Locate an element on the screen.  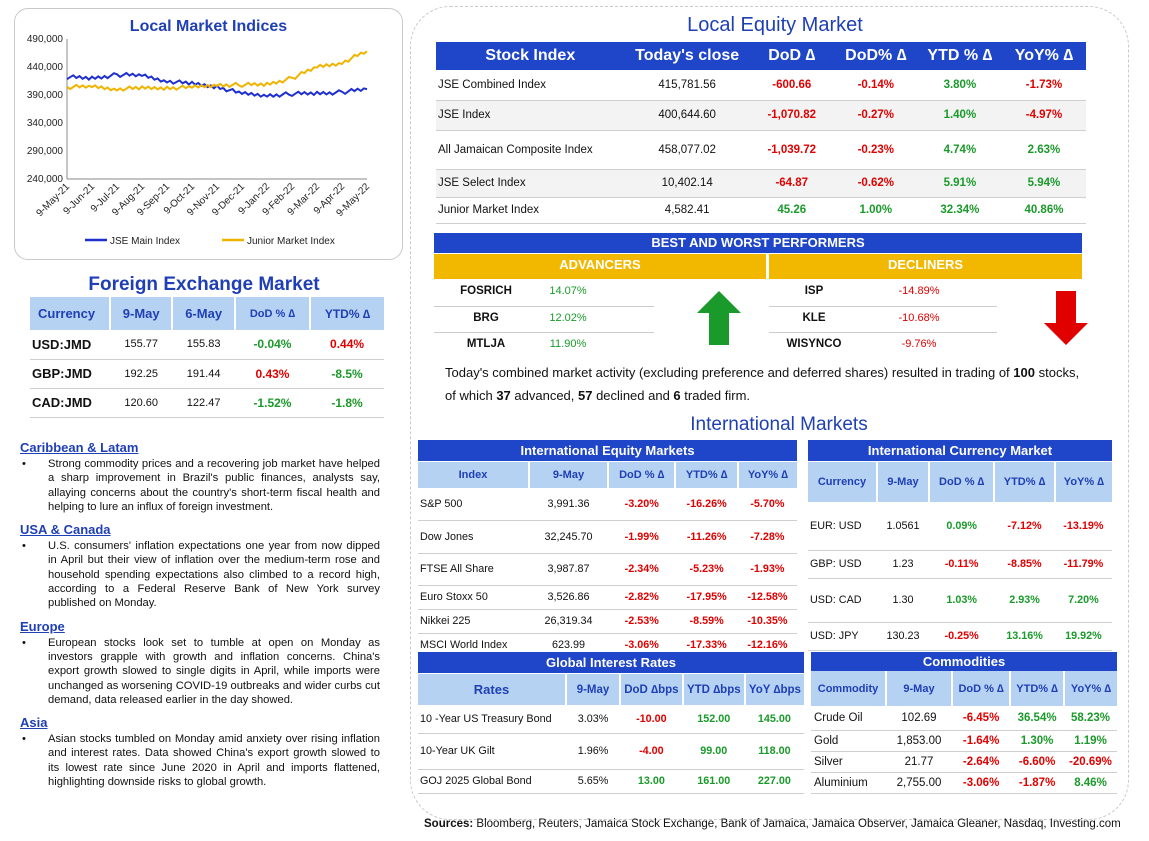
intl-equity-row-change: -2.53% is located at coordinates (642, 621).